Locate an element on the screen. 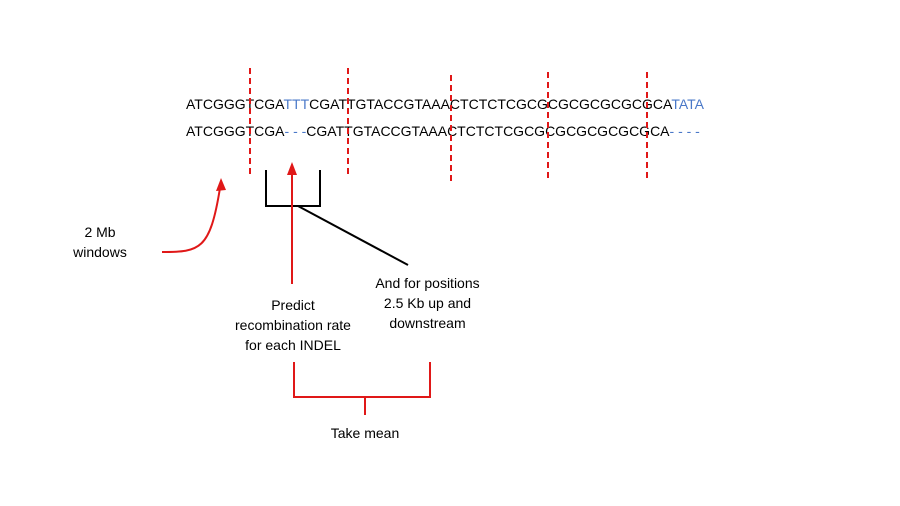 This screenshot has width=900, height=506. variant-seq-tail: - - - - is located at coordinates (684, 131).